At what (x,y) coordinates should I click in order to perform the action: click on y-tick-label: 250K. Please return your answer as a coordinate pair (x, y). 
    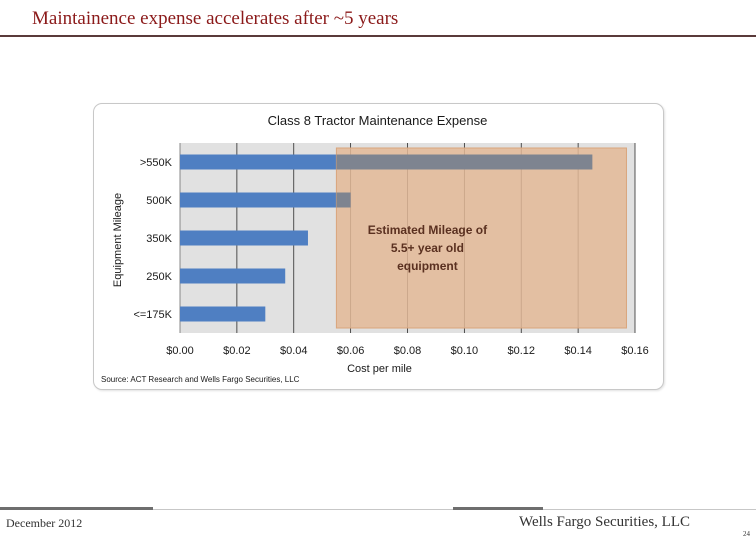
    Looking at the image, I should click on (159, 277).